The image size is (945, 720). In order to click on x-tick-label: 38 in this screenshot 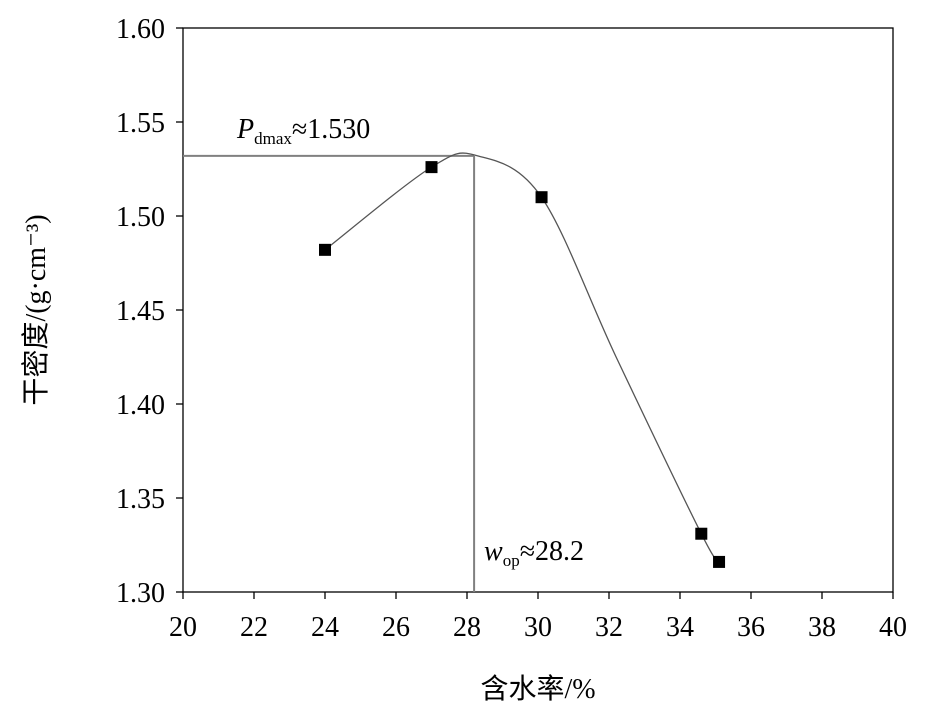, I will do `click(822, 627)`.